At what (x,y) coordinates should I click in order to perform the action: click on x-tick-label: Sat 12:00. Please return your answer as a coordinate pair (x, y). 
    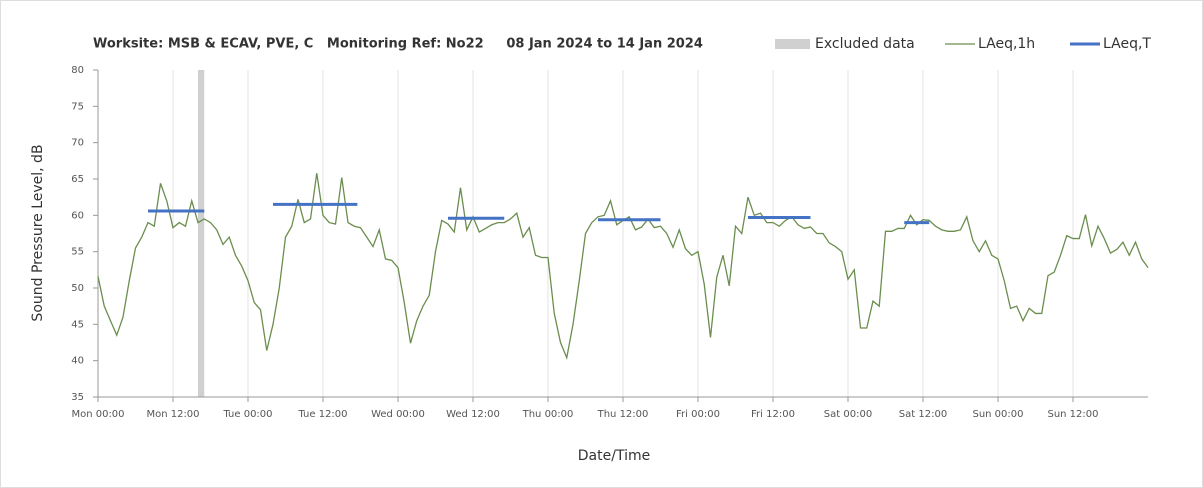
    Looking at the image, I should click on (923, 414).